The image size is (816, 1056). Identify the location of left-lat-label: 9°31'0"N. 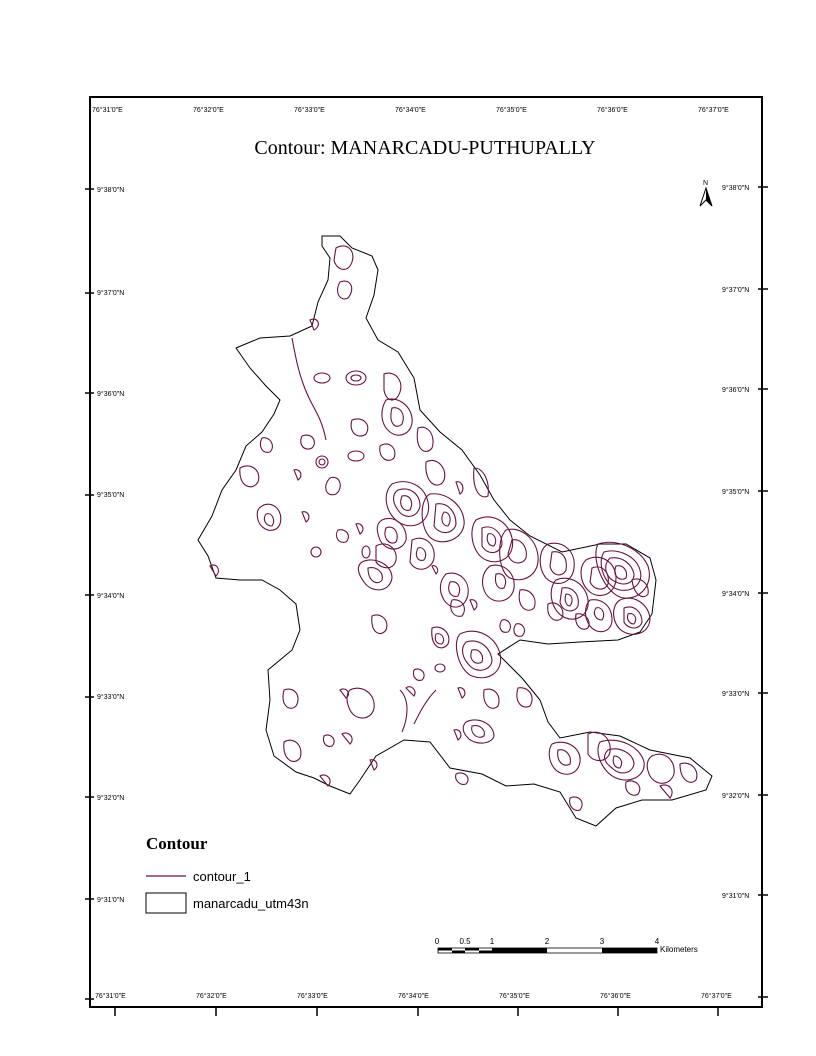
(110, 900).